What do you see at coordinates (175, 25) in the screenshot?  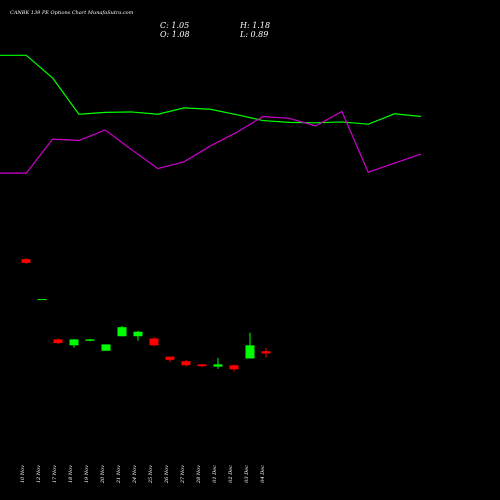 I see `close-value: C: 1.05` at bounding box center [175, 25].